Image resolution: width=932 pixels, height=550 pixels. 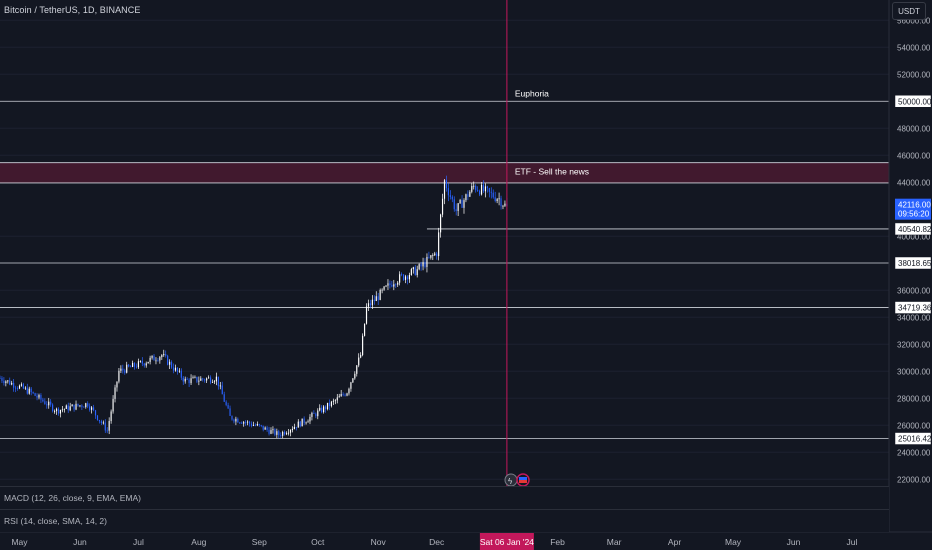 I want to click on price-tick-11: 28000.00, so click(x=914, y=398).